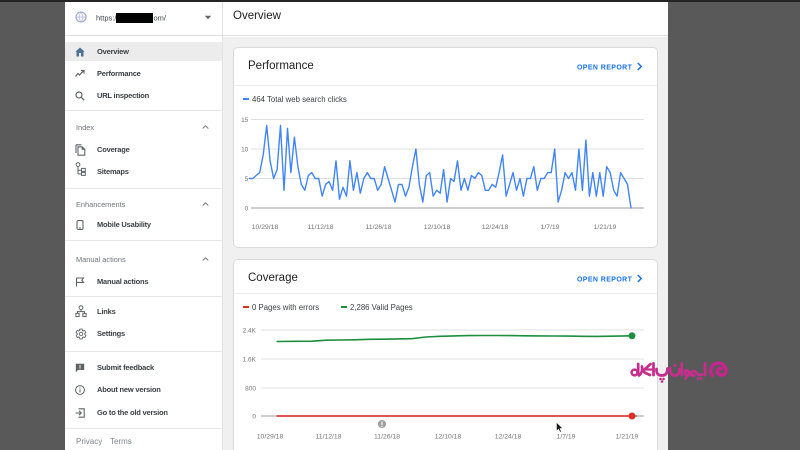 The width and height of the screenshot is (800, 450). What do you see at coordinates (250, 330) in the screenshot?
I see `svg-text: 2.4K` at bounding box center [250, 330].